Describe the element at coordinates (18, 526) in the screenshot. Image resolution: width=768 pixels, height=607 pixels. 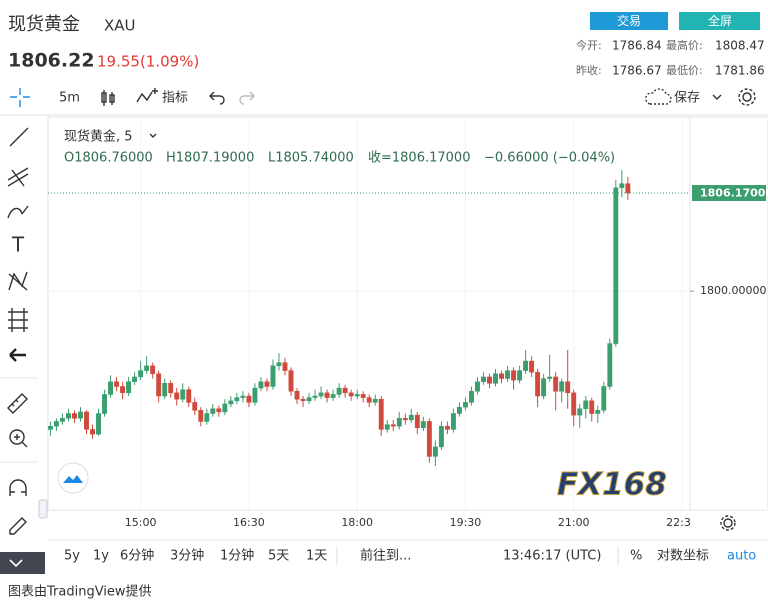
I see `lock-tool` at that location.